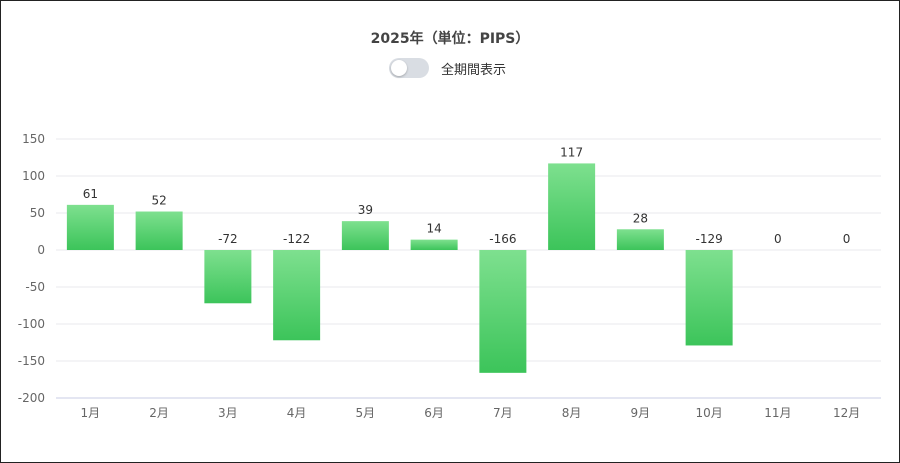 This screenshot has height=463, width=900. I want to click on x-tick-label: 1月, so click(91, 413).